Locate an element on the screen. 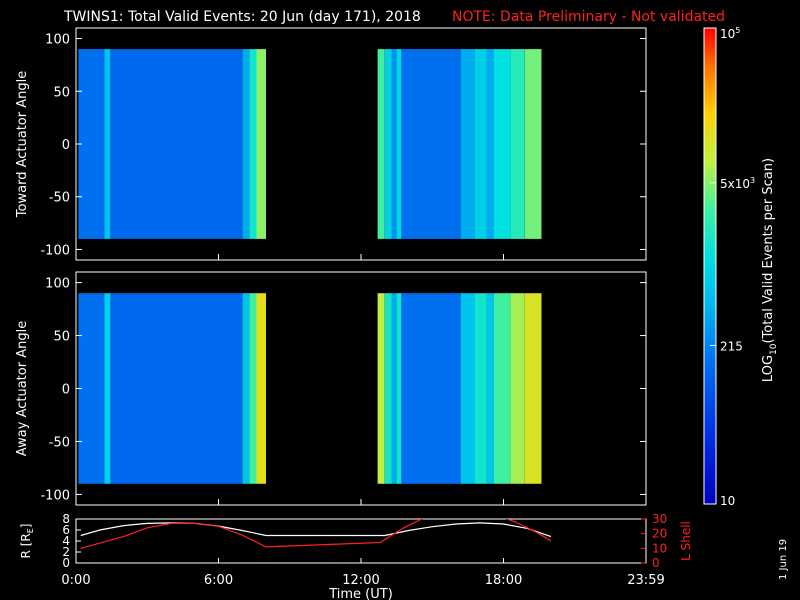 This screenshot has width=800, height=600. orbit-ytick-right-label: 30 is located at coordinates (659, 519).